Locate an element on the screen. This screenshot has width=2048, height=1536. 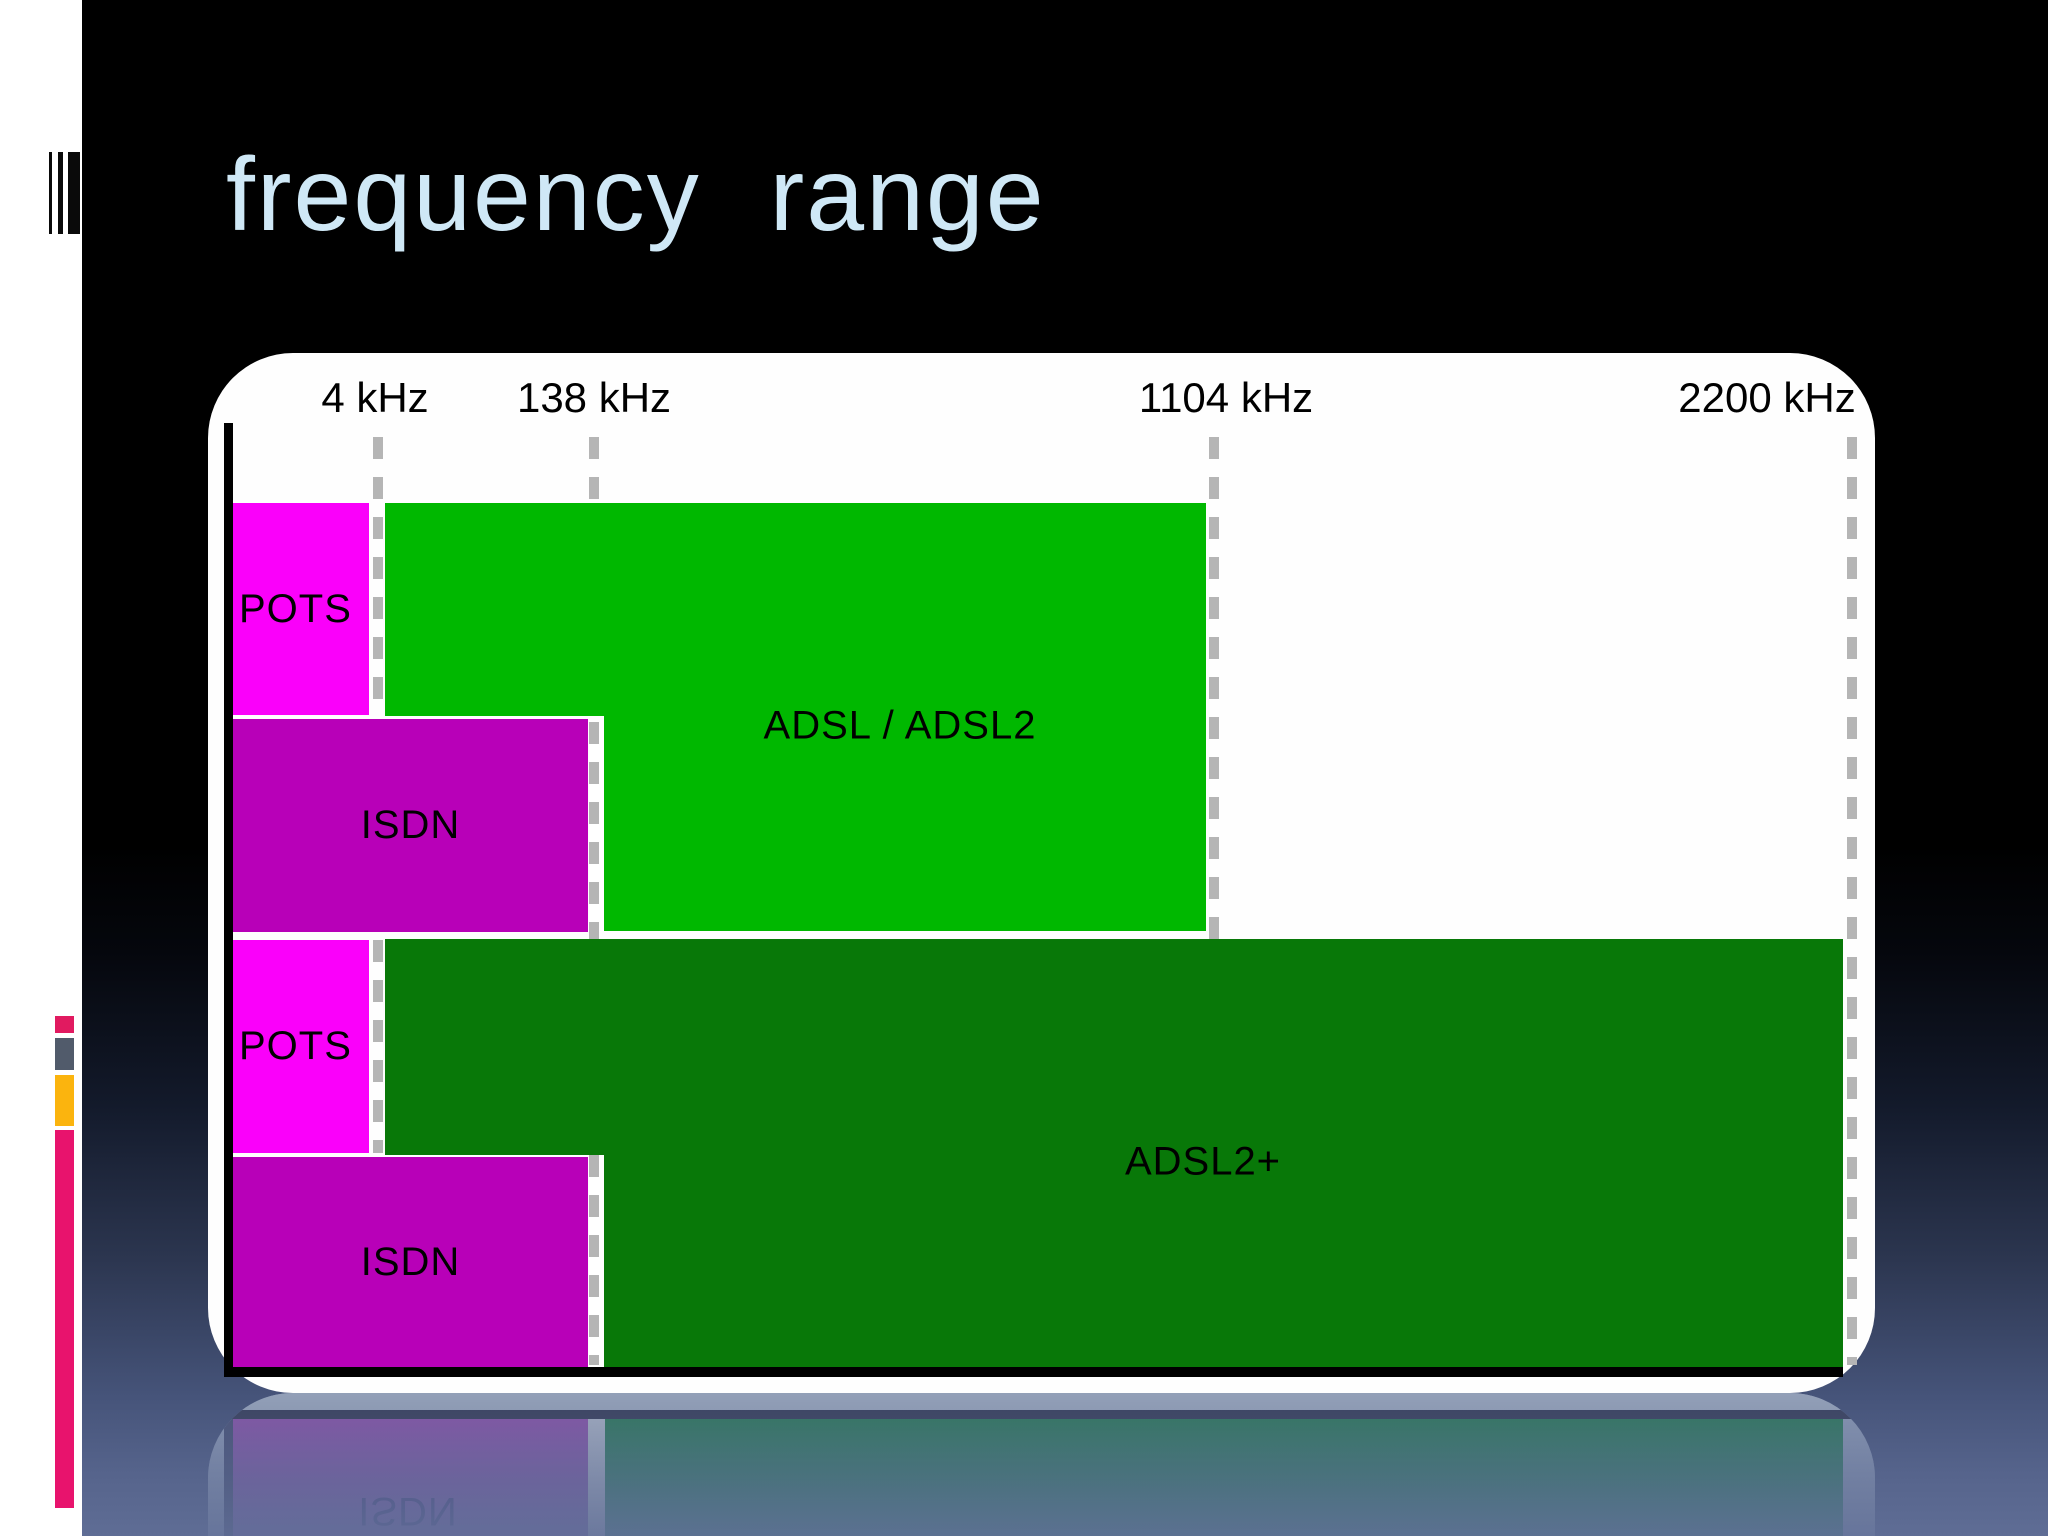
band-isdn-row2: ISDN is located at coordinates (418, 1261).